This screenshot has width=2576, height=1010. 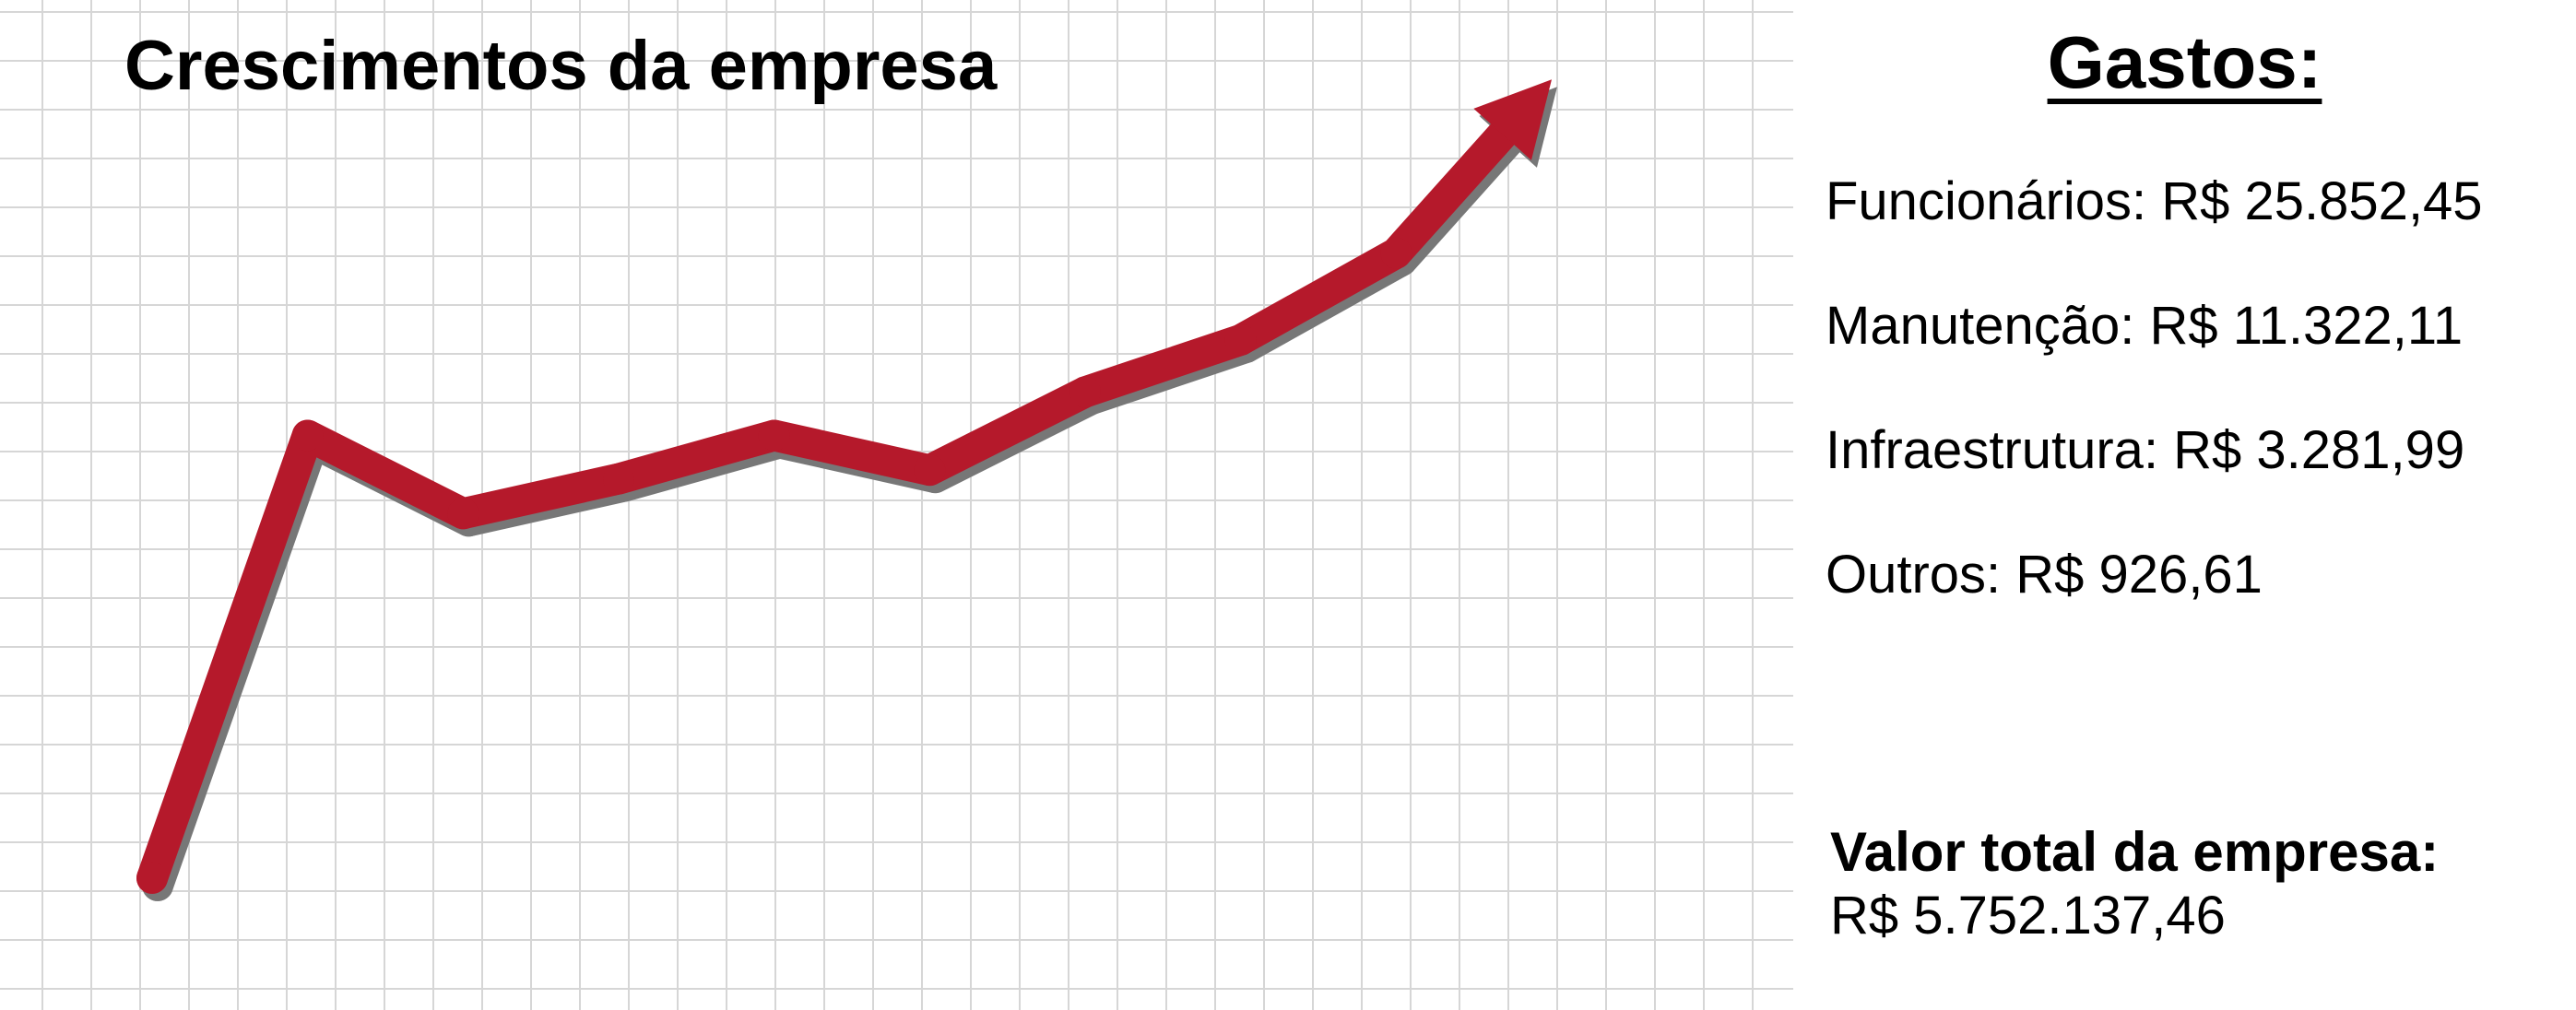 I want to click on expenses-title: Gastos:, so click(x=2184, y=62).